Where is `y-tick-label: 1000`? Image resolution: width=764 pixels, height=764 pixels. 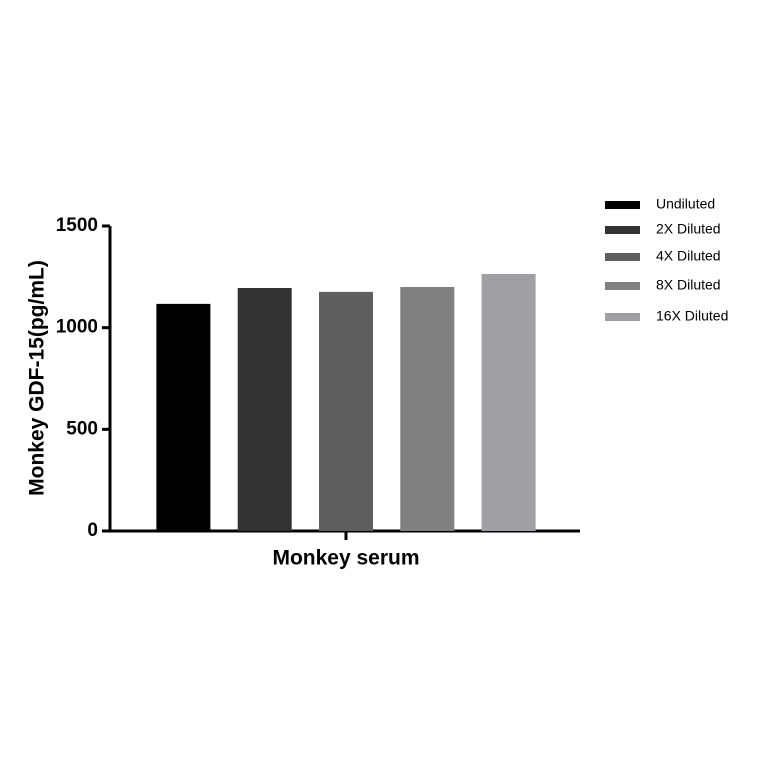
y-tick-label: 1000 is located at coordinates (77, 327).